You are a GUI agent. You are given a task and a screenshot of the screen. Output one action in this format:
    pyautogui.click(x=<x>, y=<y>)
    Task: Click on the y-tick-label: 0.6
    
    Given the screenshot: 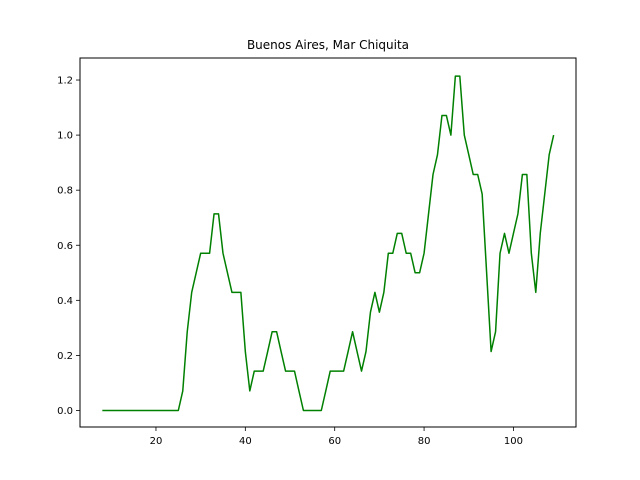 What is the action you would take?
    pyautogui.click(x=65, y=246)
    